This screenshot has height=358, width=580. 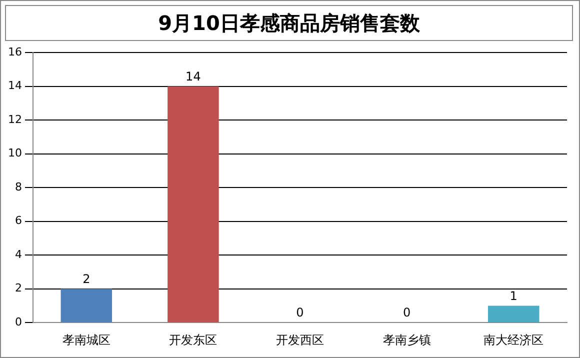 What do you see at coordinates (514, 339) in the screenshot?
I see `x-tick-label: 南大经济区` at bounding box center [514, 339].